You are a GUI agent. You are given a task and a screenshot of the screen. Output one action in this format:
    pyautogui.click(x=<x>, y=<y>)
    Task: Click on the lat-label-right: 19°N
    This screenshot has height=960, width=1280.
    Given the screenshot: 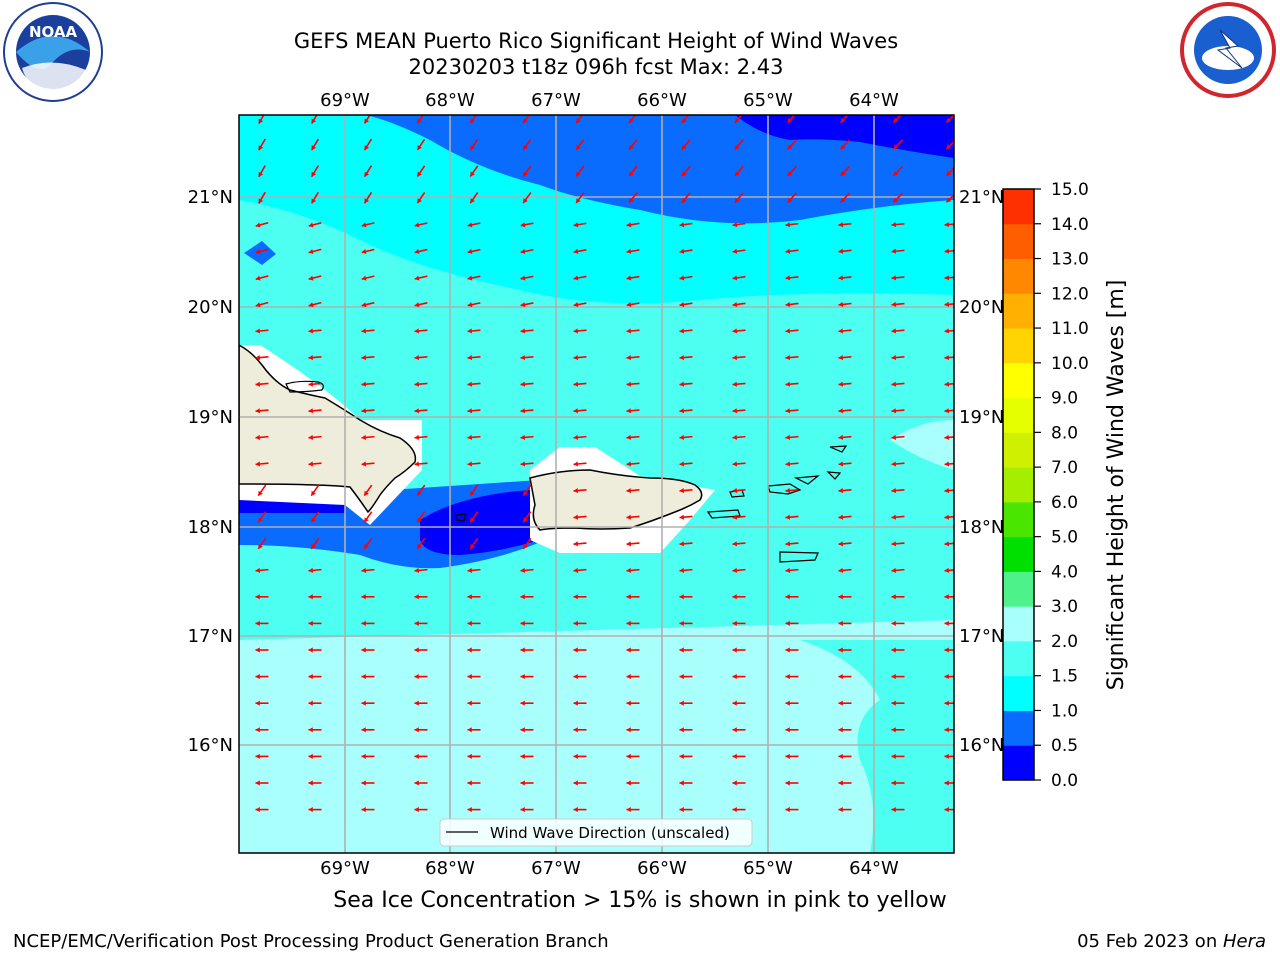 What is the action you would take?
    pyautogui.click(x=981, y=417)
    